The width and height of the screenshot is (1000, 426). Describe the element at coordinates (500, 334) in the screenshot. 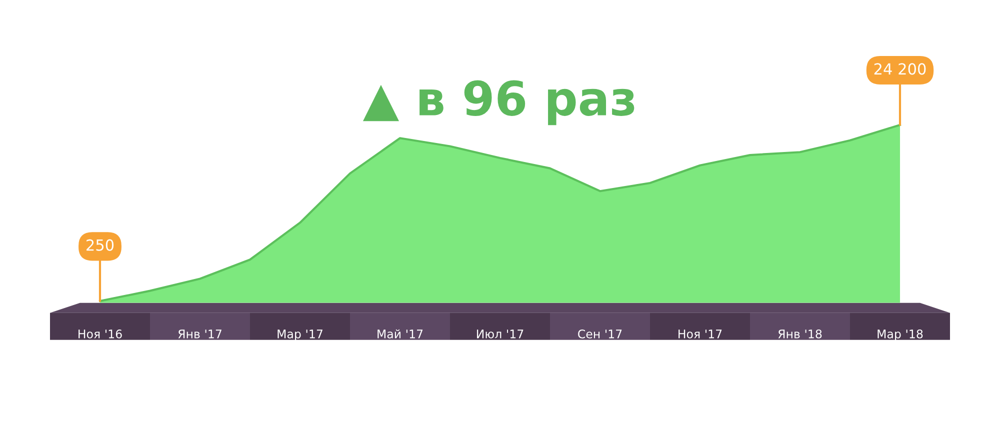

I see `x-tick-label: Июл '17` at that location.